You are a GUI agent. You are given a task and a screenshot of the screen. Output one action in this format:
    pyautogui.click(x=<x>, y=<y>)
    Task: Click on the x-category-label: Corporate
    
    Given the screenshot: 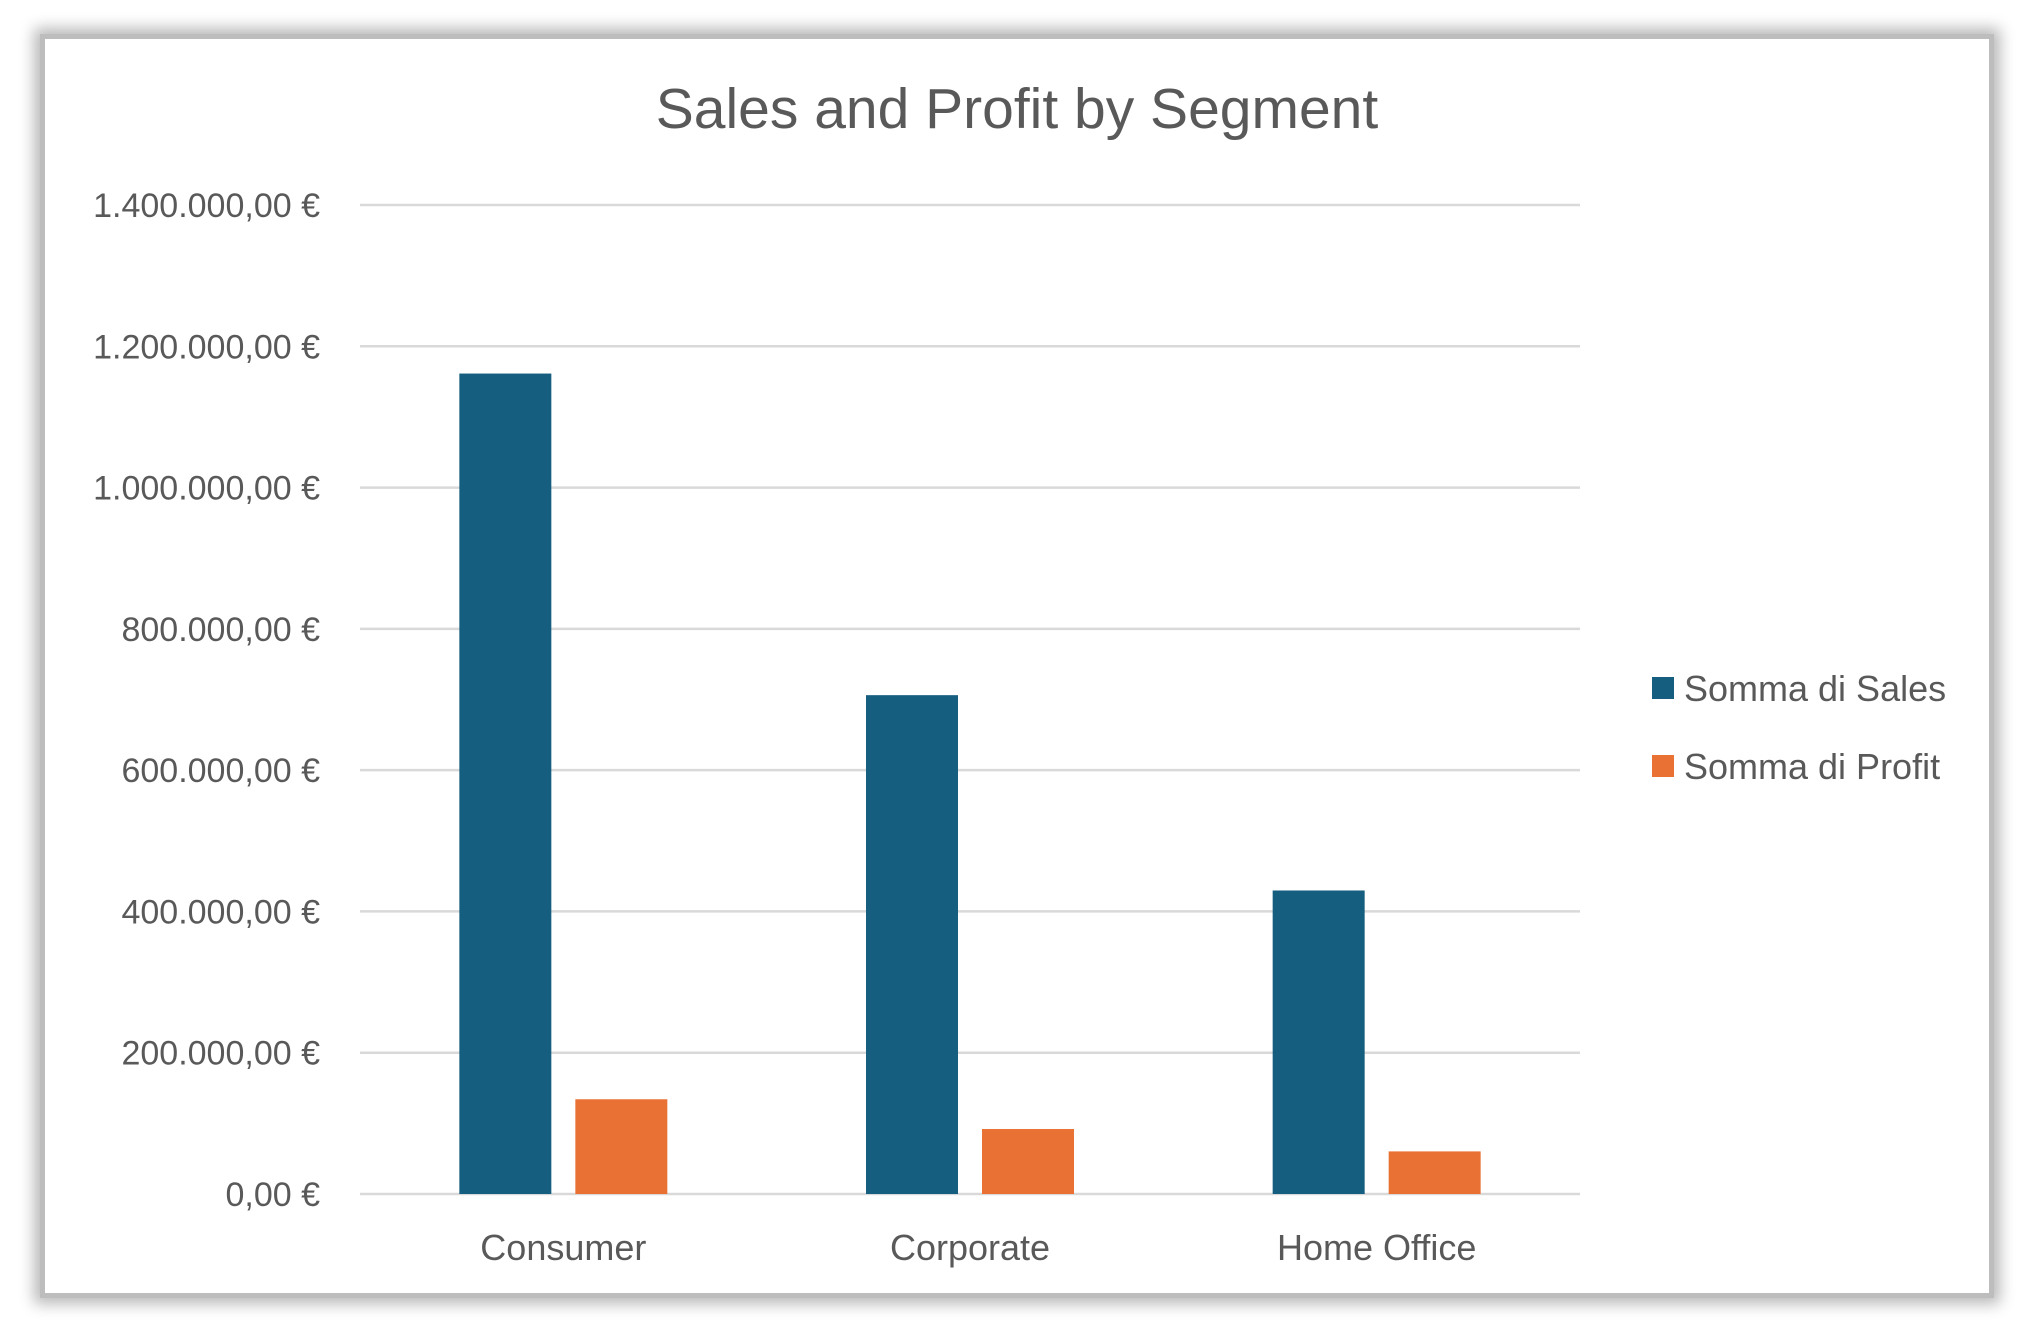 What is the action you would take?
    pyautogui.click(x=970, y=1247)
    